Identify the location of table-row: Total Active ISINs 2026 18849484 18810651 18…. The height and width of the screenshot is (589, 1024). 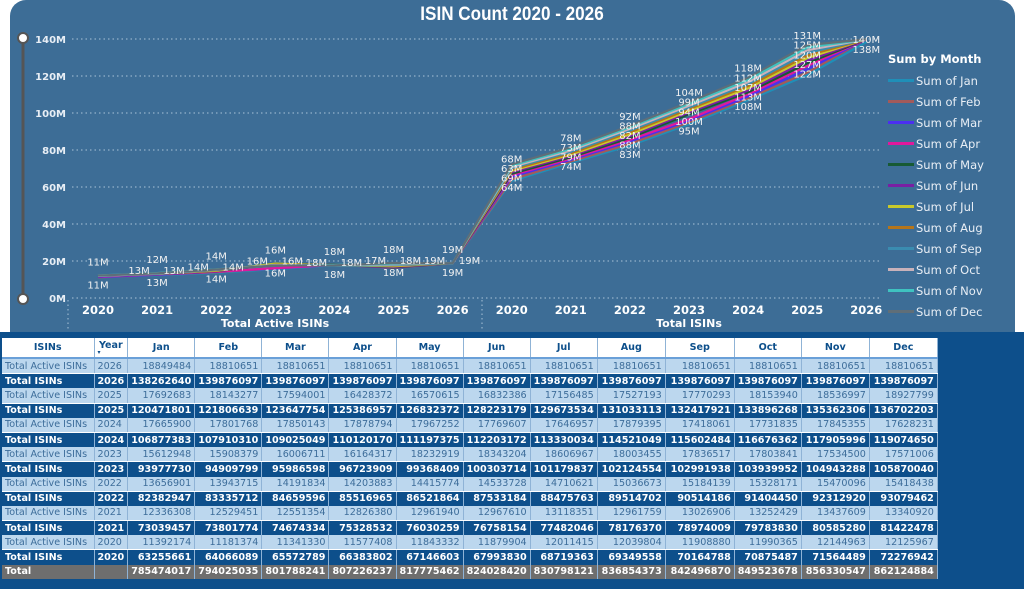
(470, 366).